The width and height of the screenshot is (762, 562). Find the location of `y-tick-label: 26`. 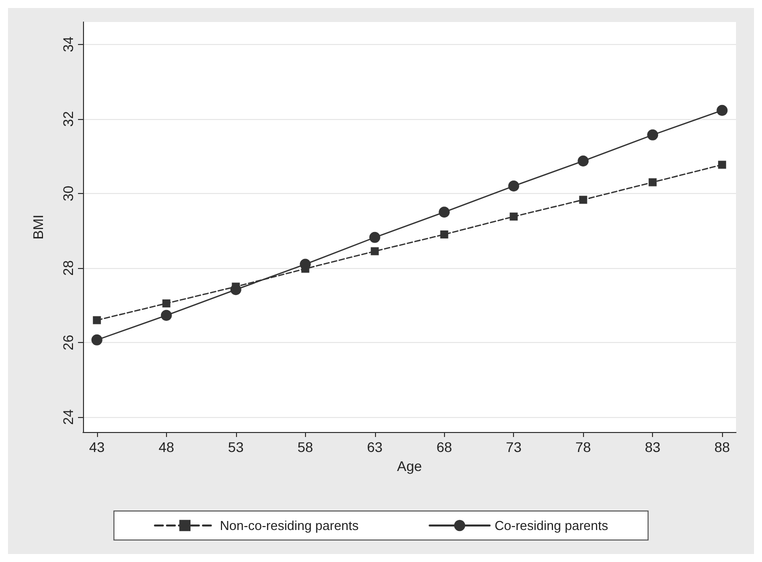

y-tick-label: 26 is located at coordinates (68, 342).